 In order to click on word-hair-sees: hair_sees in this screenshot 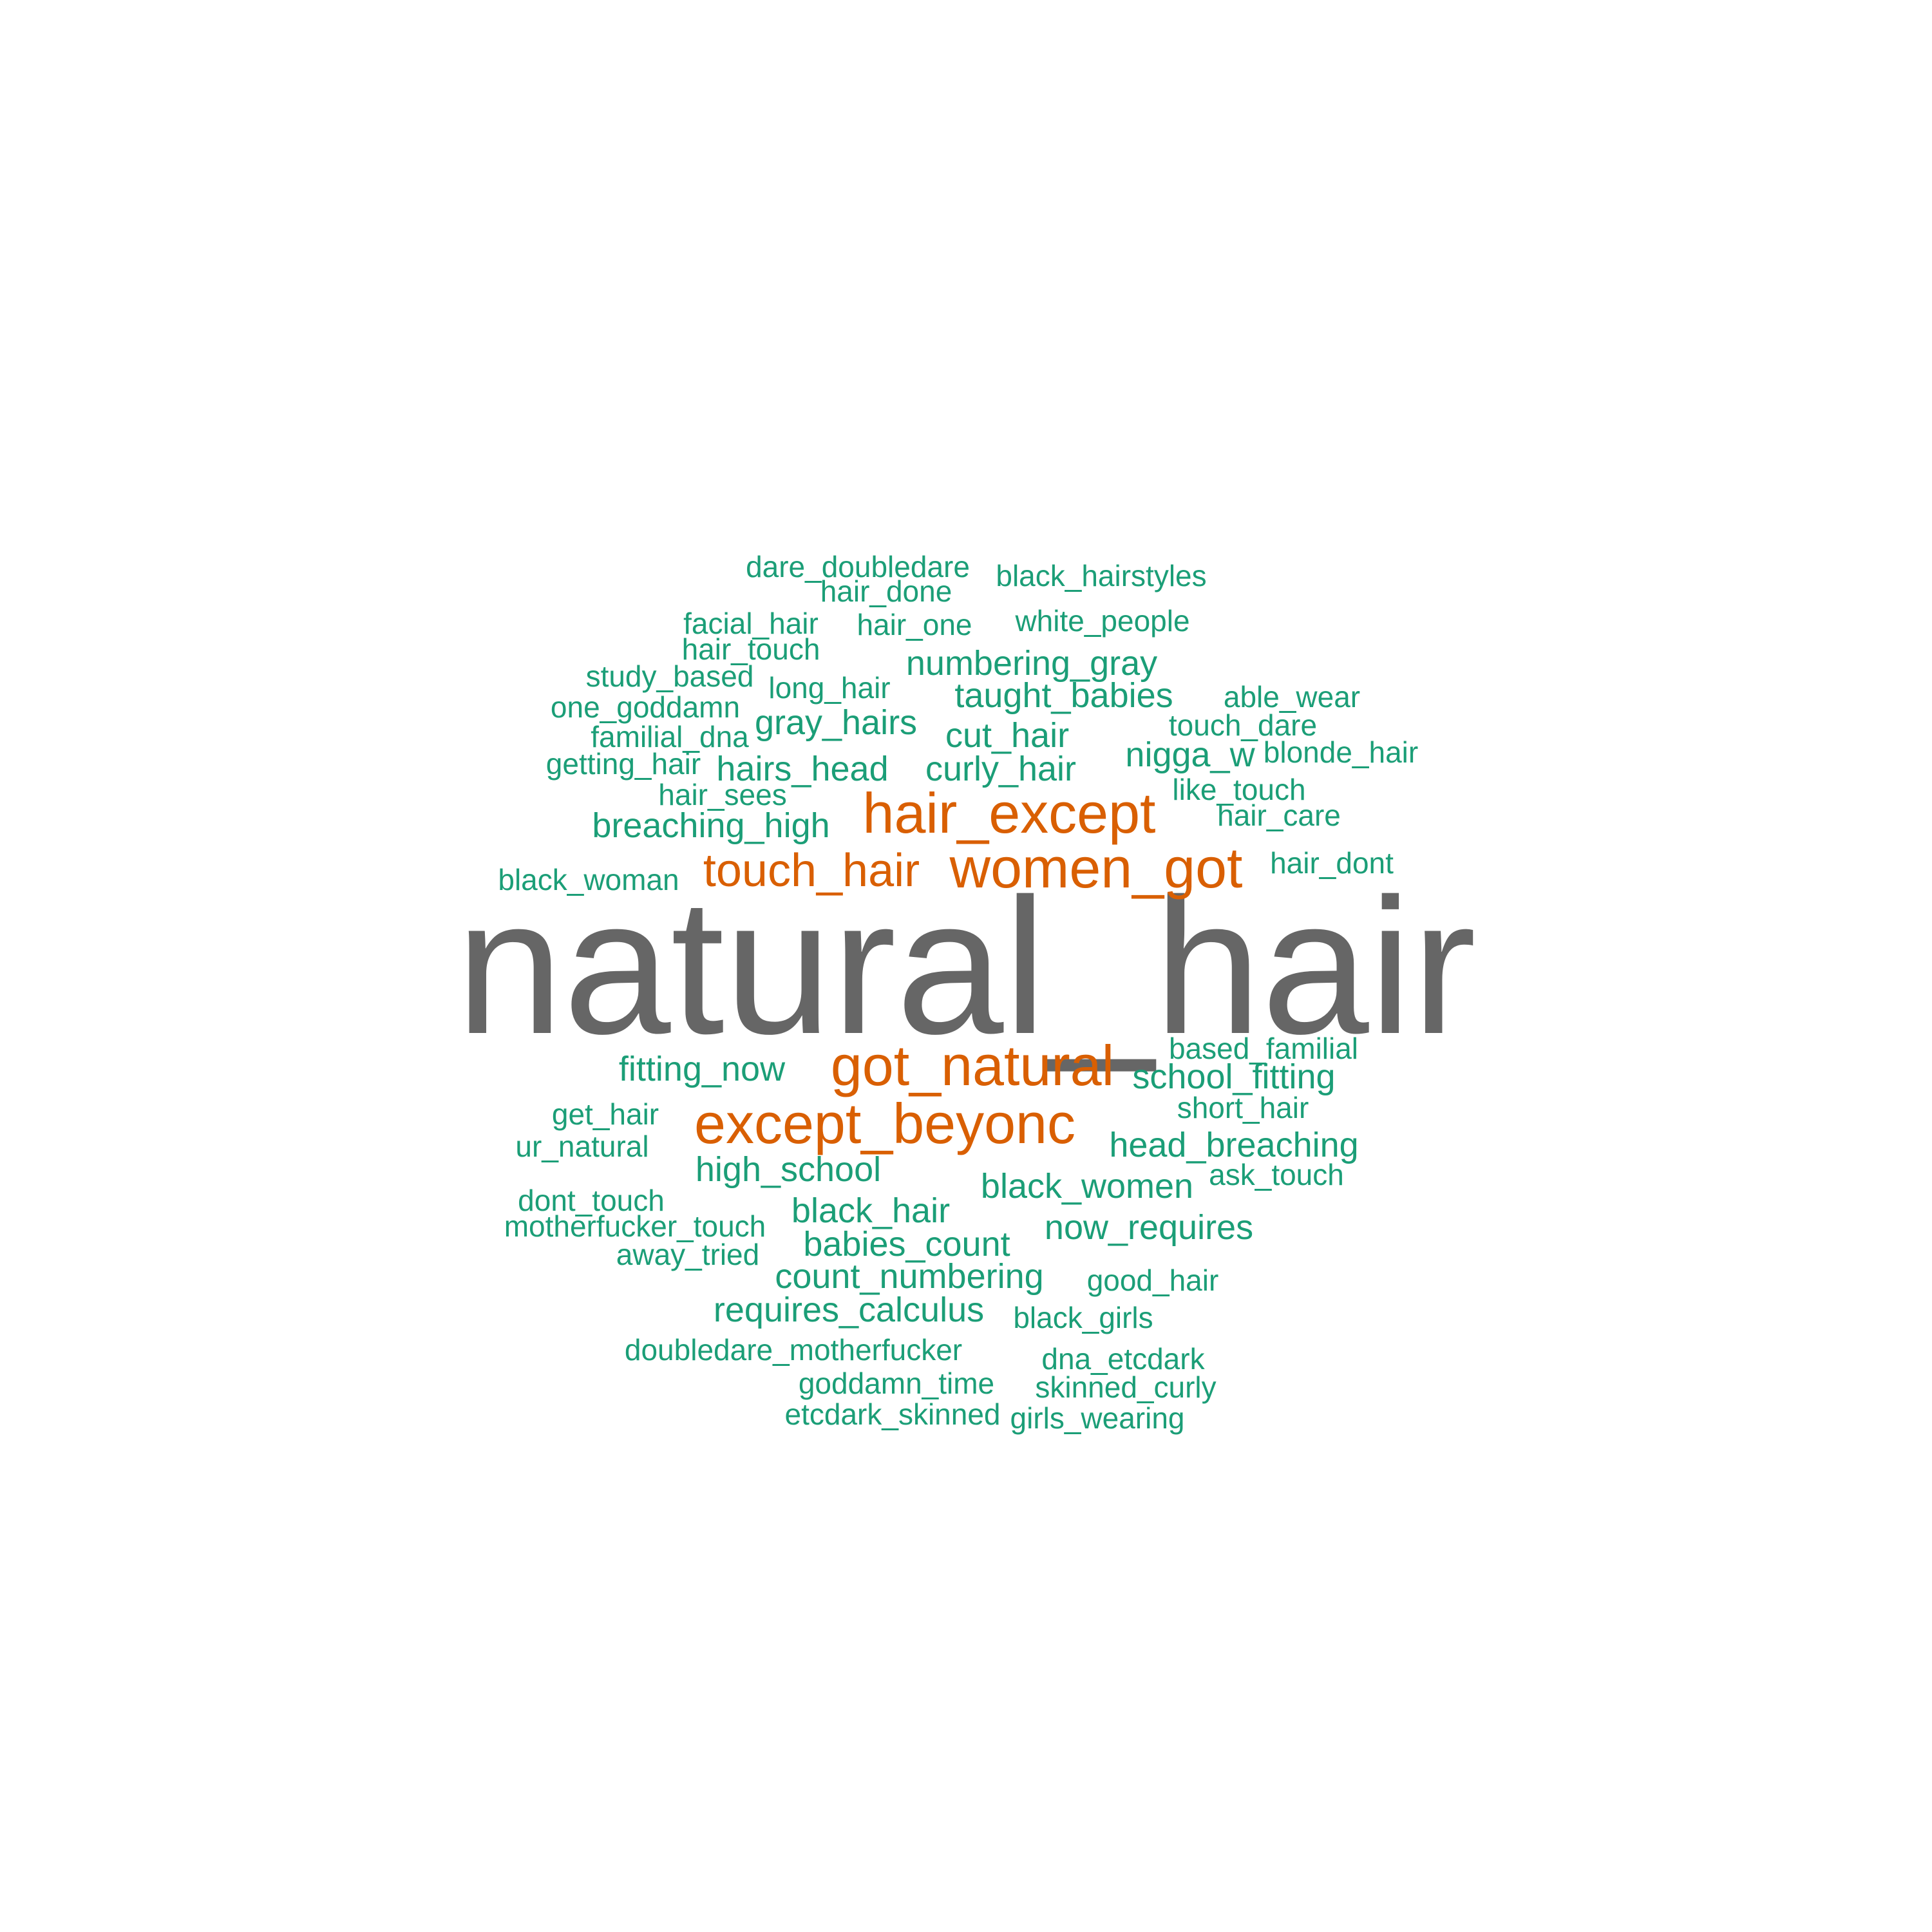, I will do `click(722, 794)`.